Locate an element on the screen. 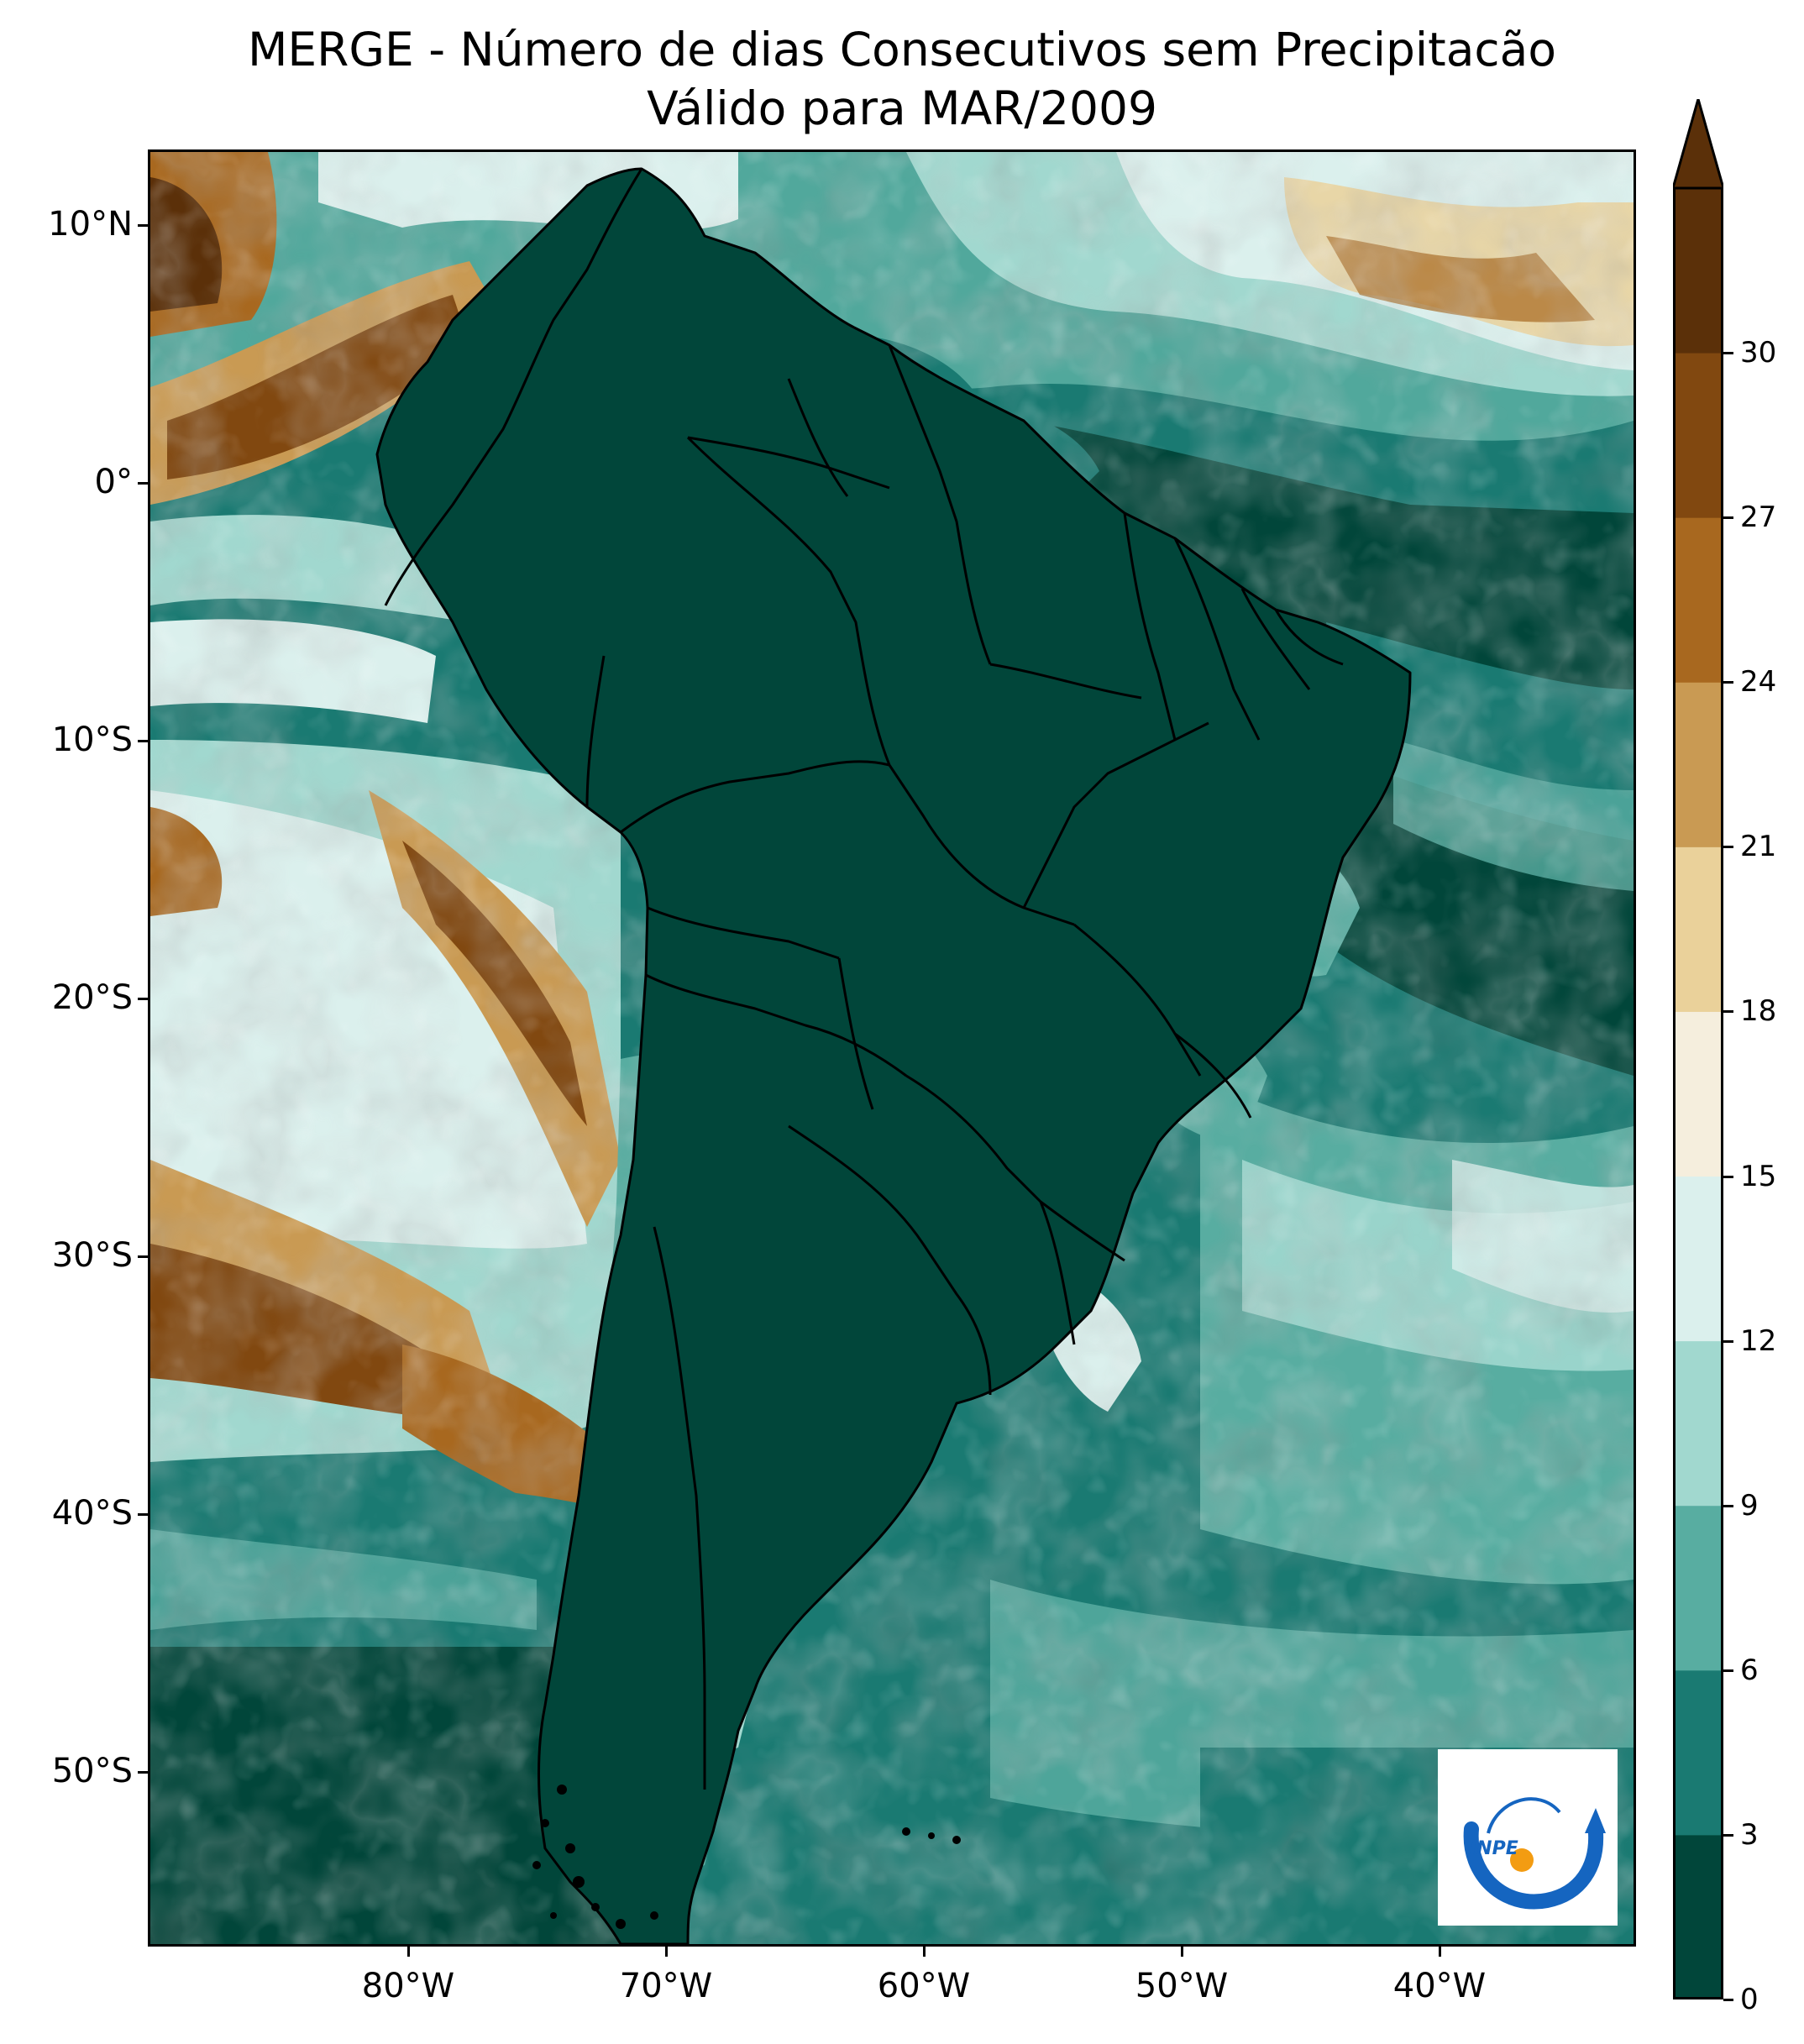 The width and height of the screenshot is (1804, 2044). colorbar is located at coordinates (1698, 1047).